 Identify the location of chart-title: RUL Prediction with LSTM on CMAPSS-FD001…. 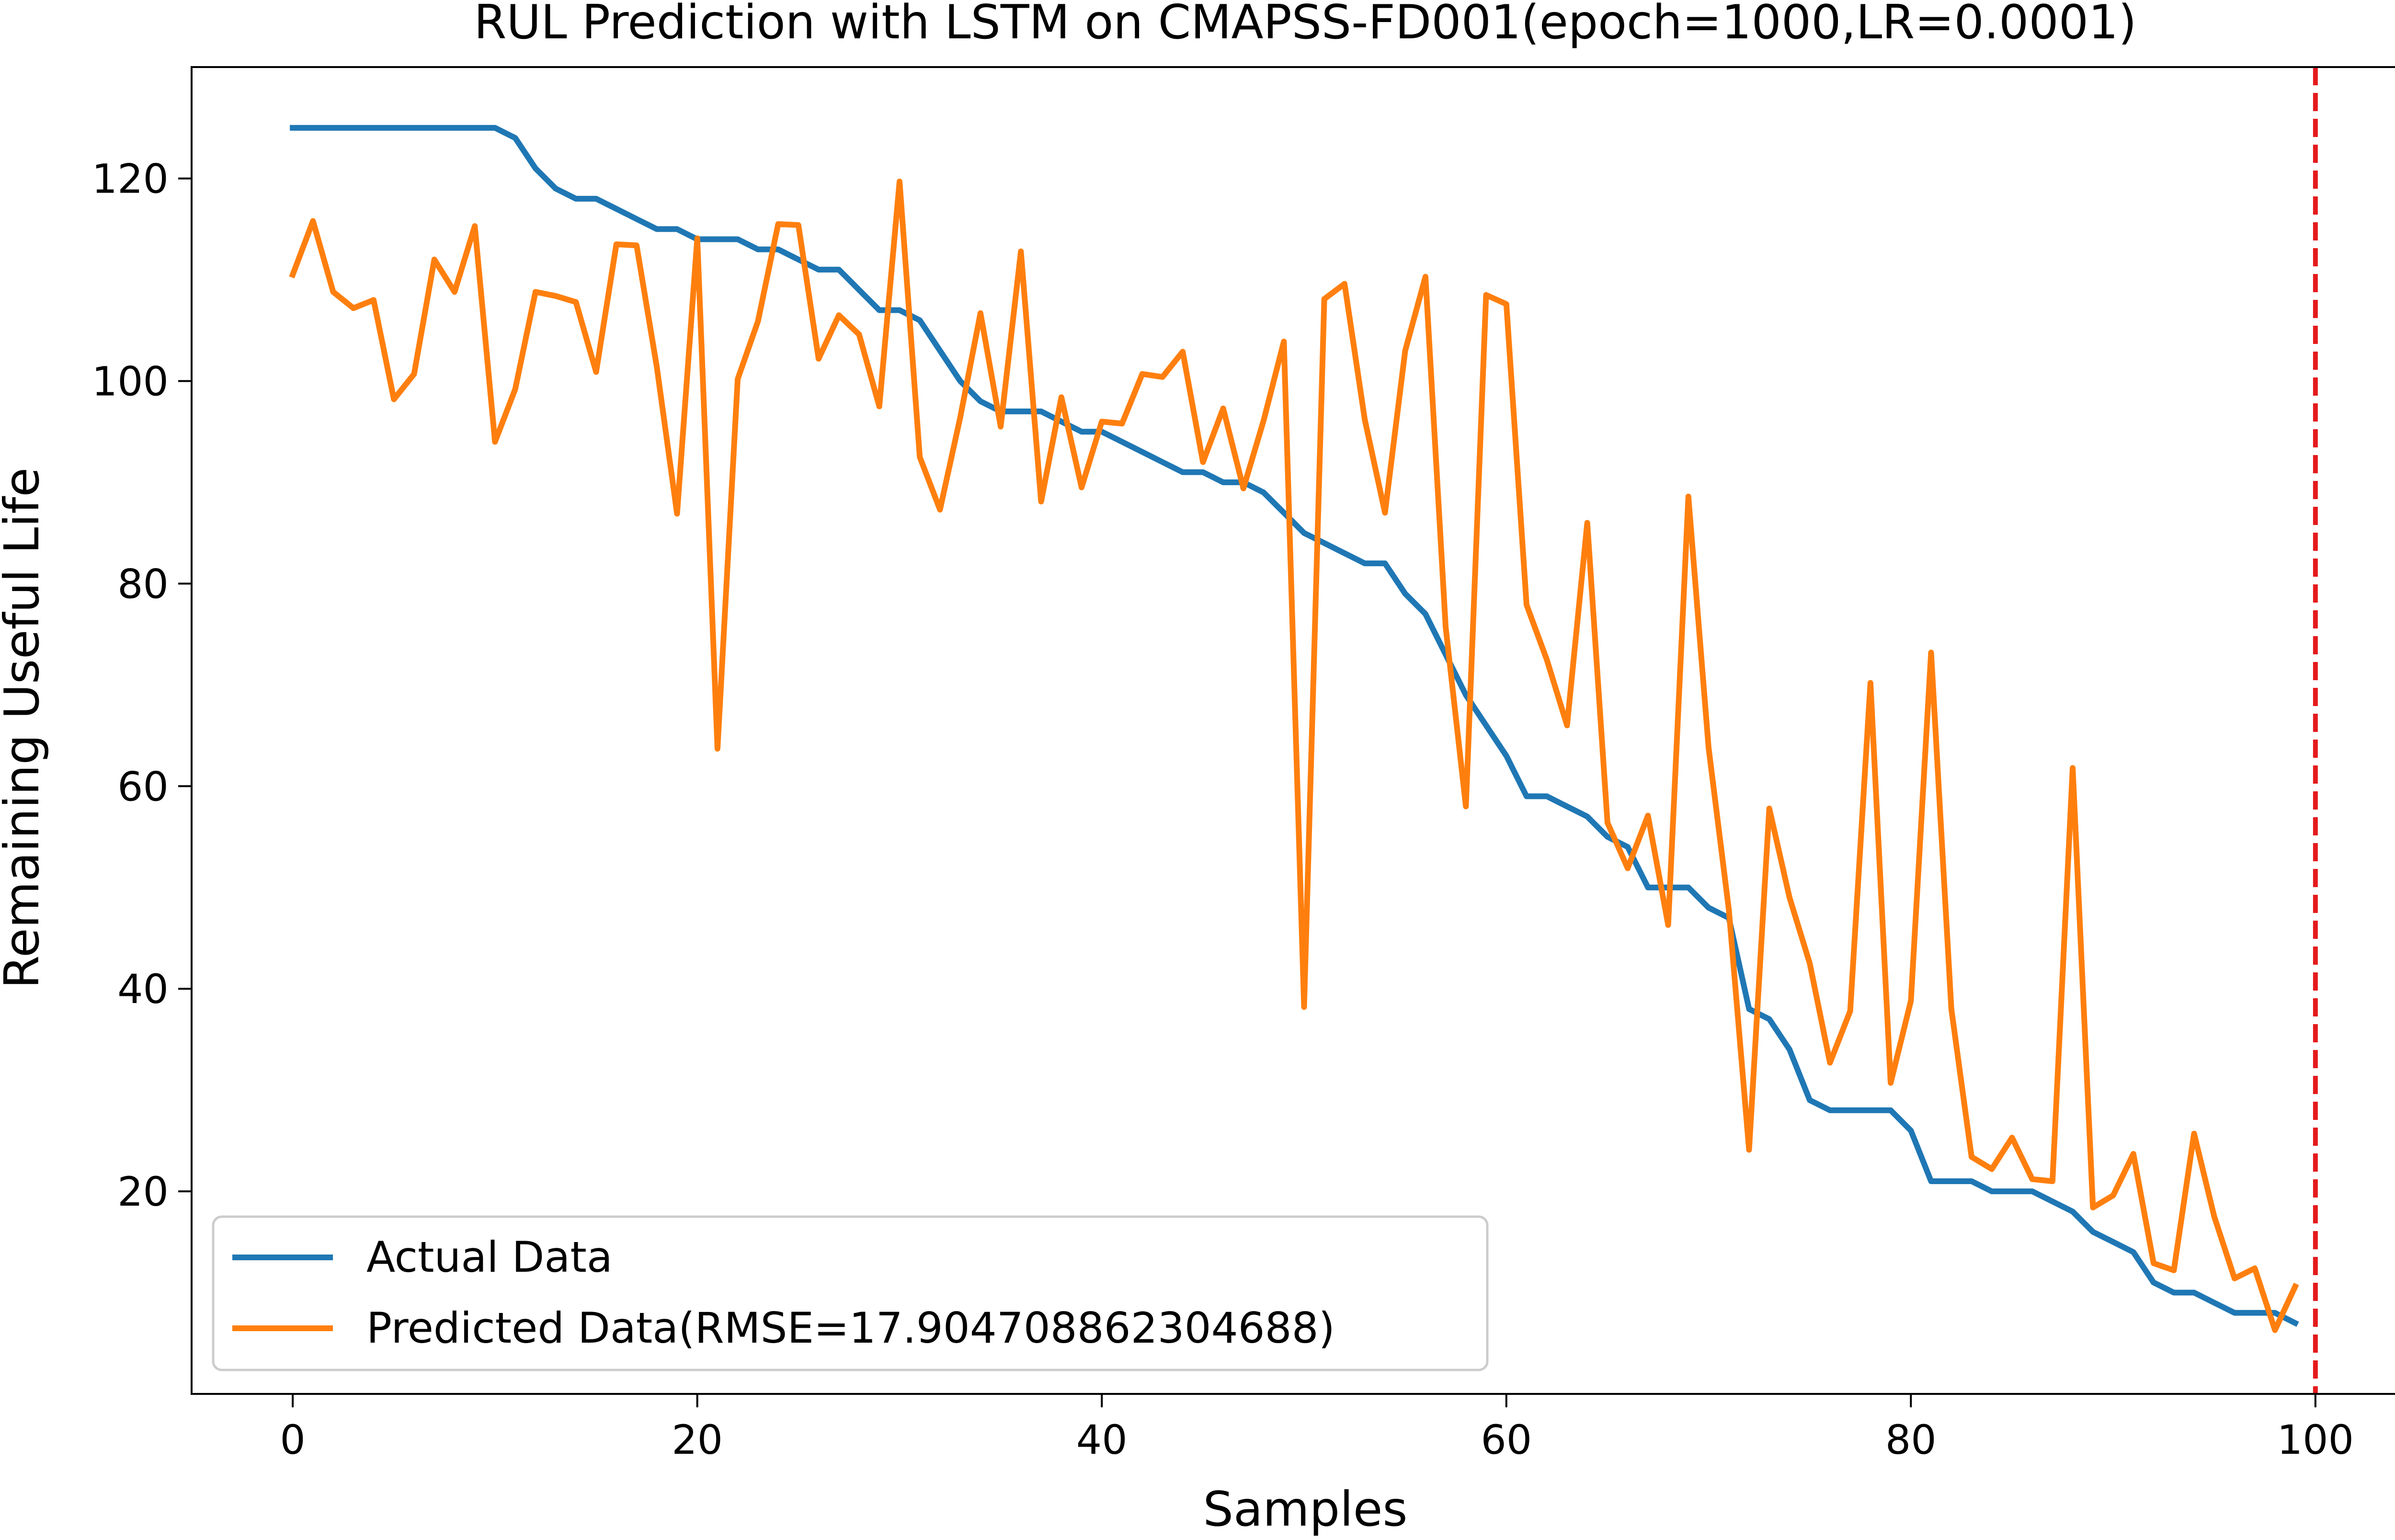
(1305, 25).